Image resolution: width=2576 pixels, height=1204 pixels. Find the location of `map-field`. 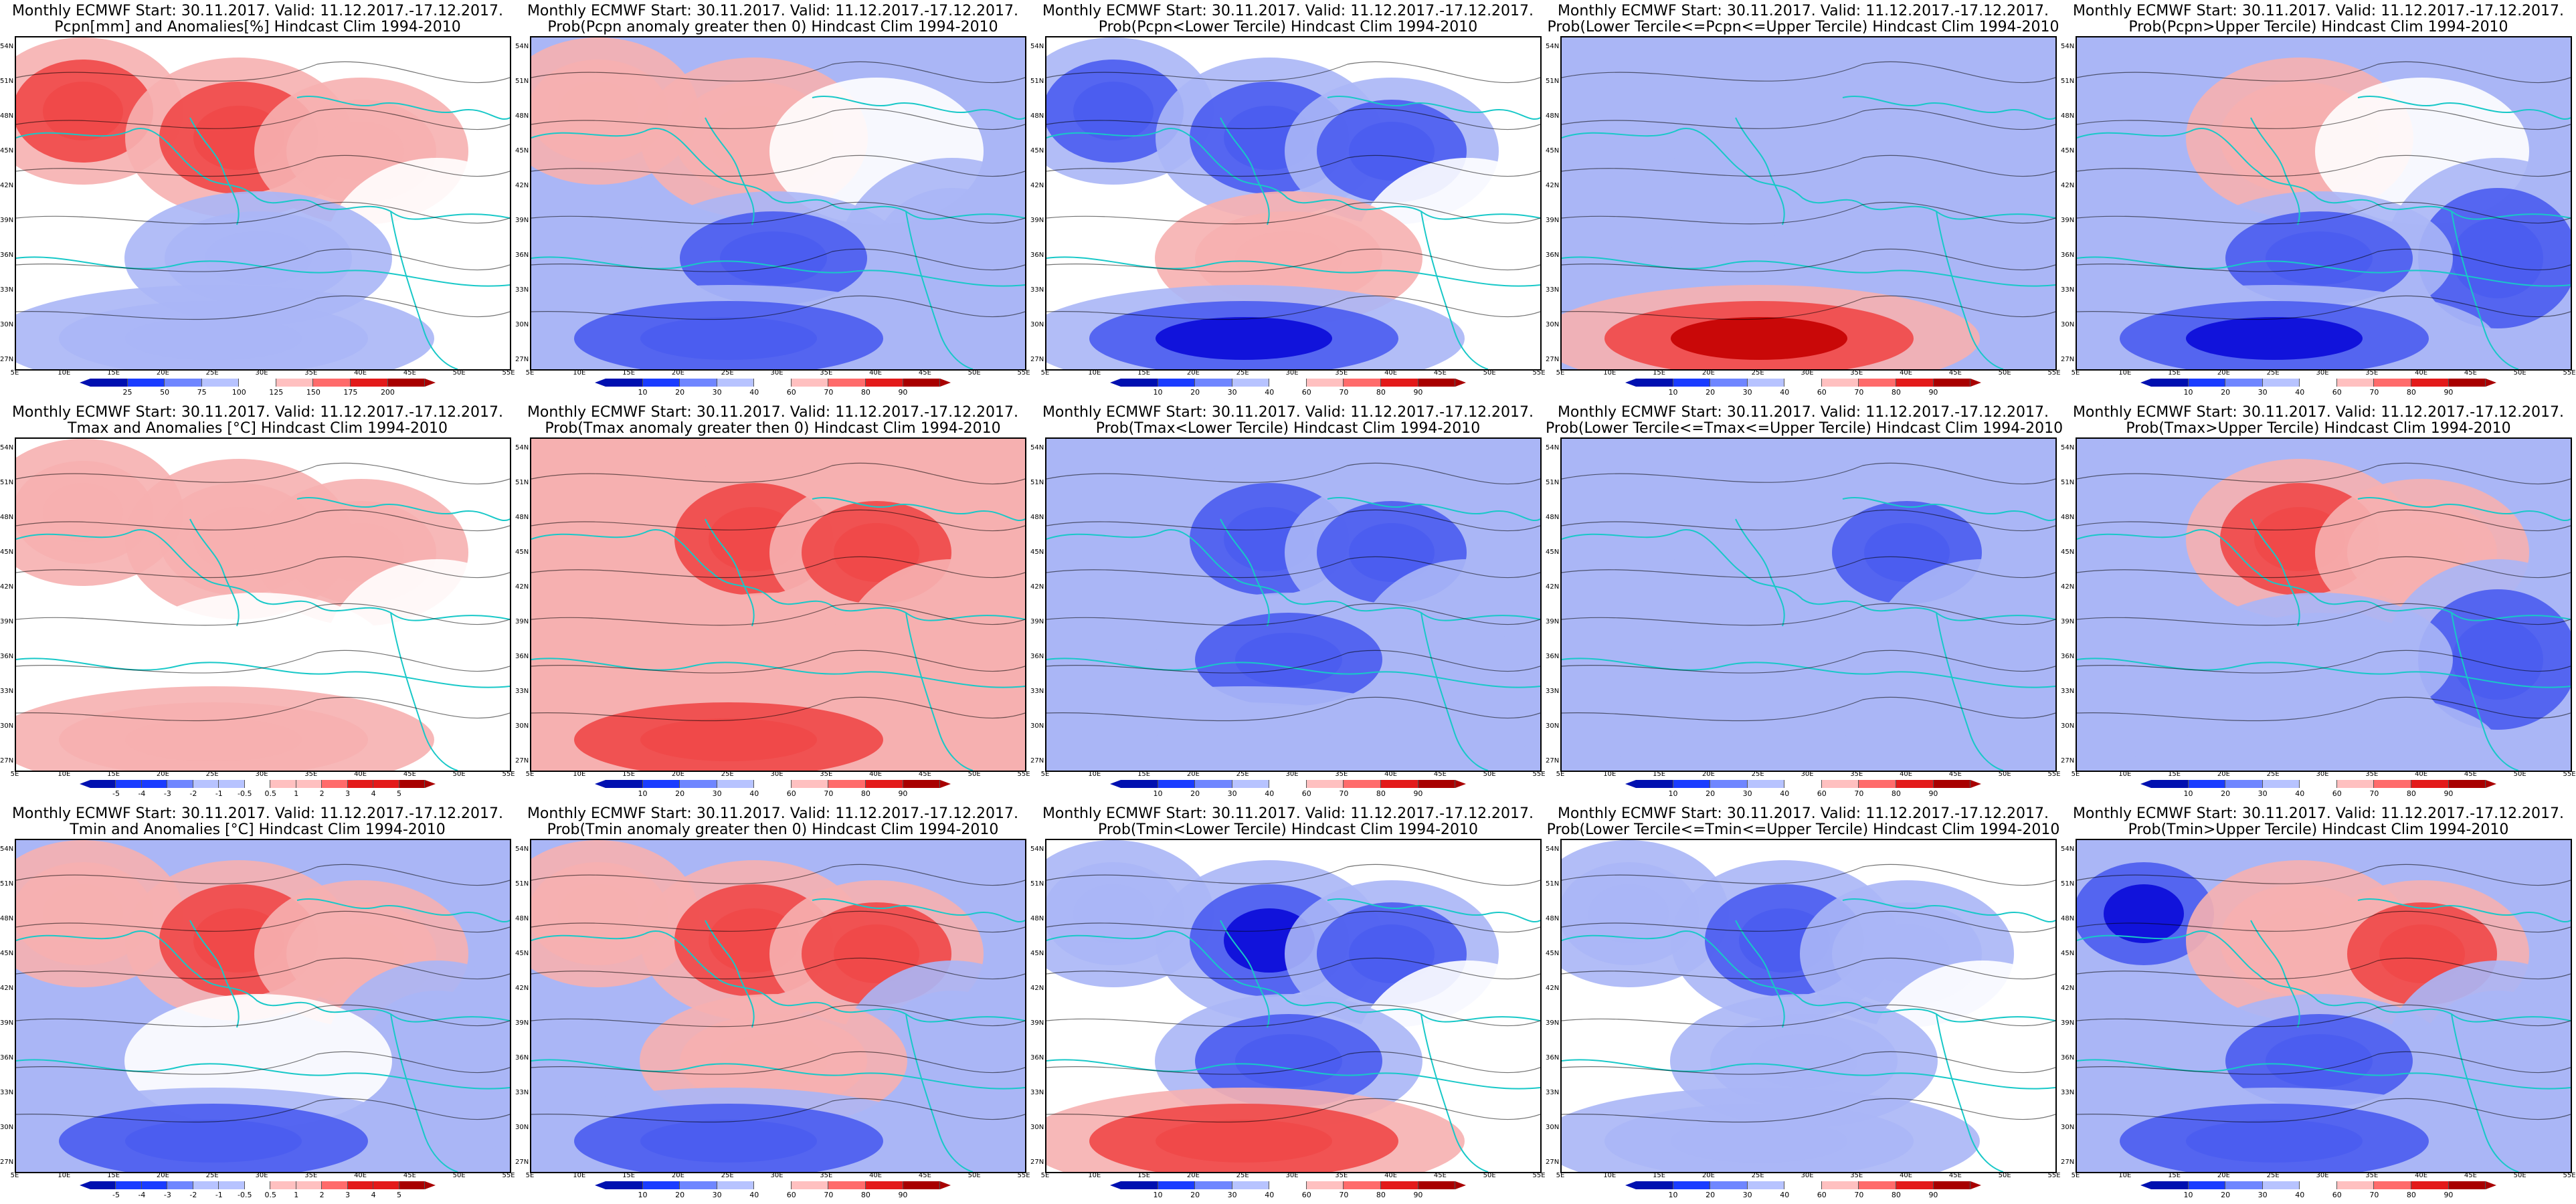

map-field is located at coordinates (1808, 203).